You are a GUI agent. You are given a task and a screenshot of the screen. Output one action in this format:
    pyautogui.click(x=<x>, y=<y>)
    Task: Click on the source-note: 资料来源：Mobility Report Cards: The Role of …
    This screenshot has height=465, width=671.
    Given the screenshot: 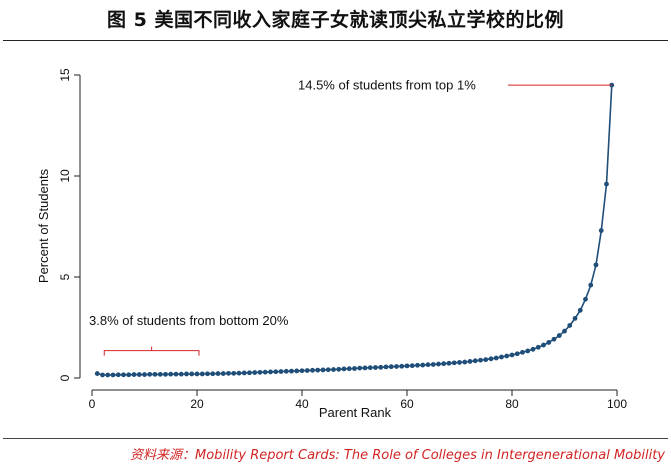 What is the action you would take?
    pyautogui.click(x=397, y=455)
    